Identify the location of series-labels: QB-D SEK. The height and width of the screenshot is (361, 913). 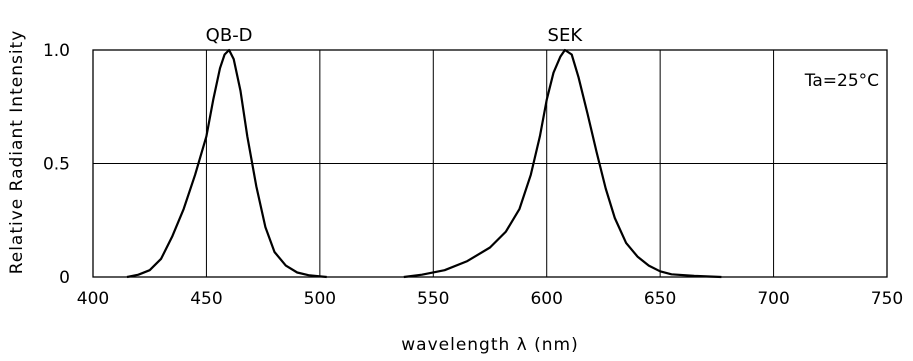
(395, 35).